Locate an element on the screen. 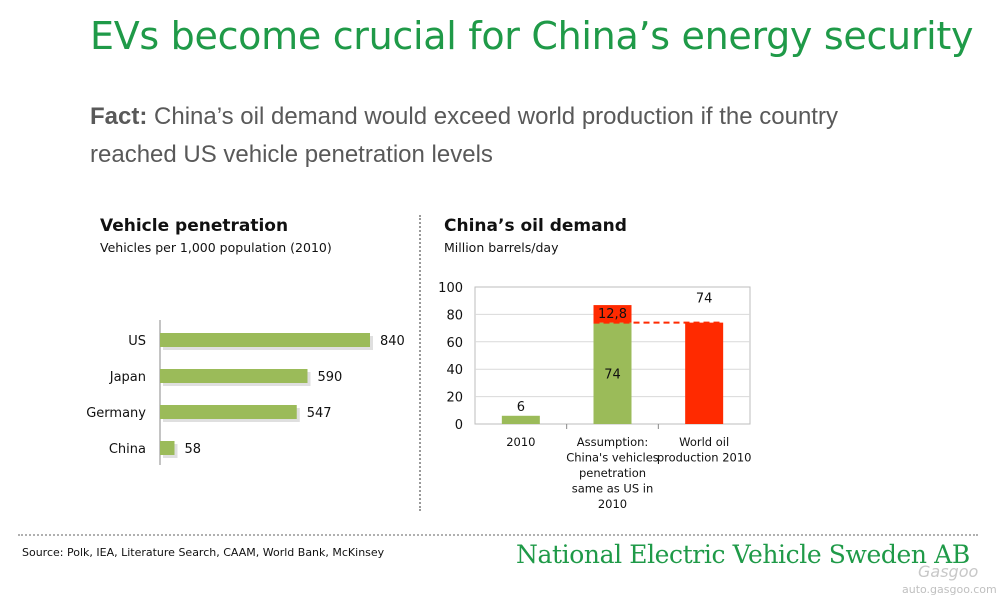  data-label-red-2: 74 is located at coordinates (704, 299).